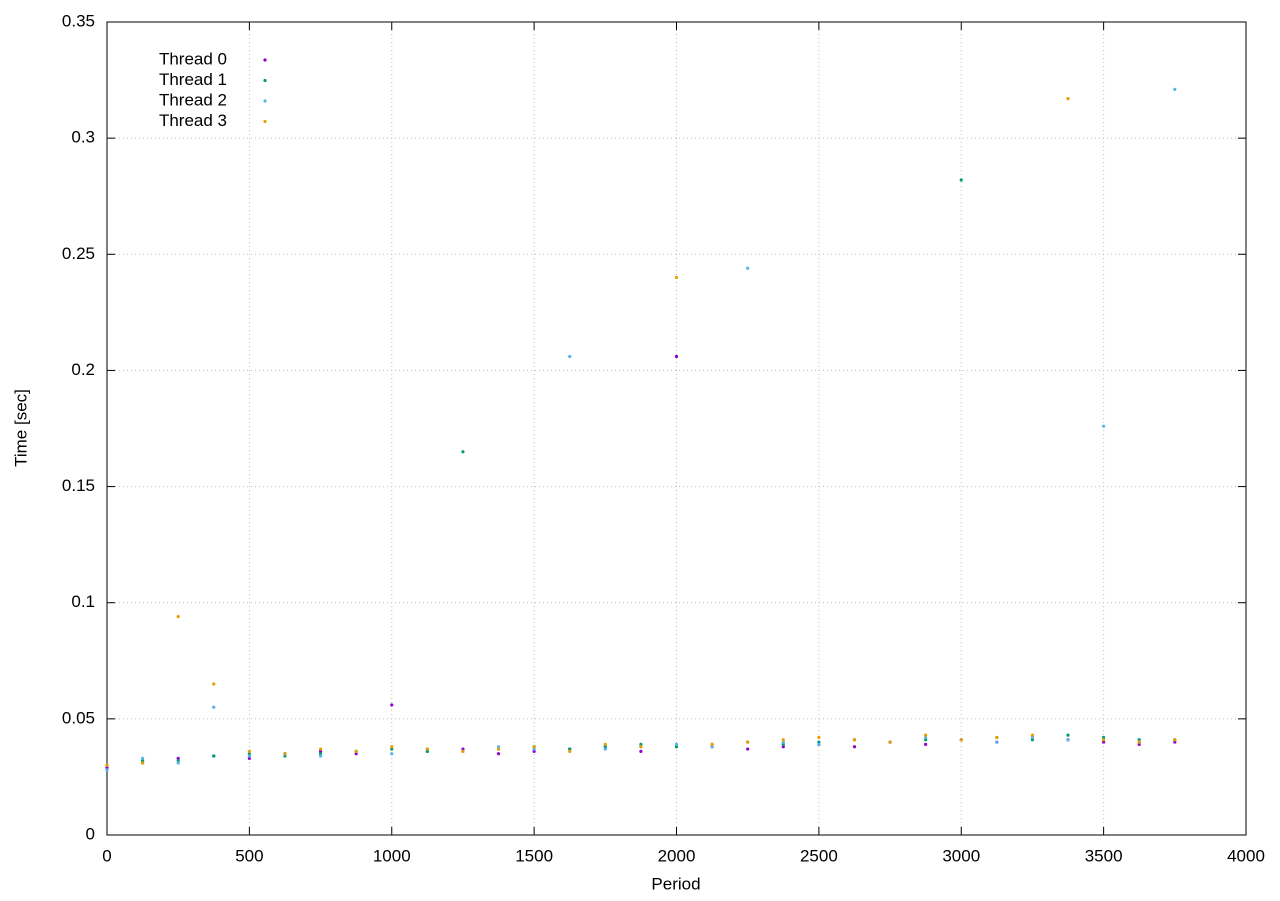 This screenshot has height=901, width=1280. Describe the element at coordinates (20, 428) in the screenshot. I see `y-axis-label: Time [sec]` at that location.